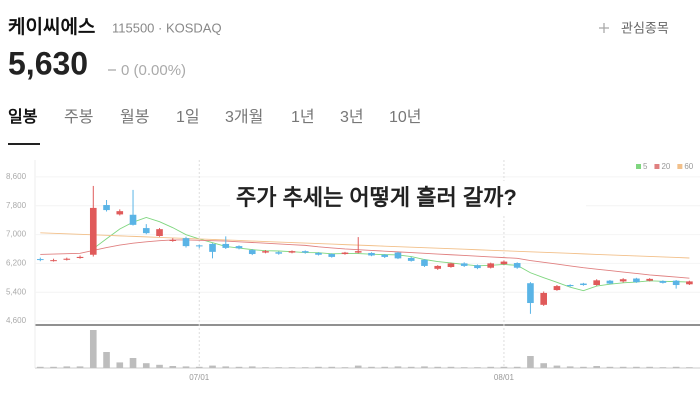 The height and width of the screenshot is (400, 700). Describe the element at coordinates (244, 117) in the screenshot. I see `tab: 3개월` at that location.